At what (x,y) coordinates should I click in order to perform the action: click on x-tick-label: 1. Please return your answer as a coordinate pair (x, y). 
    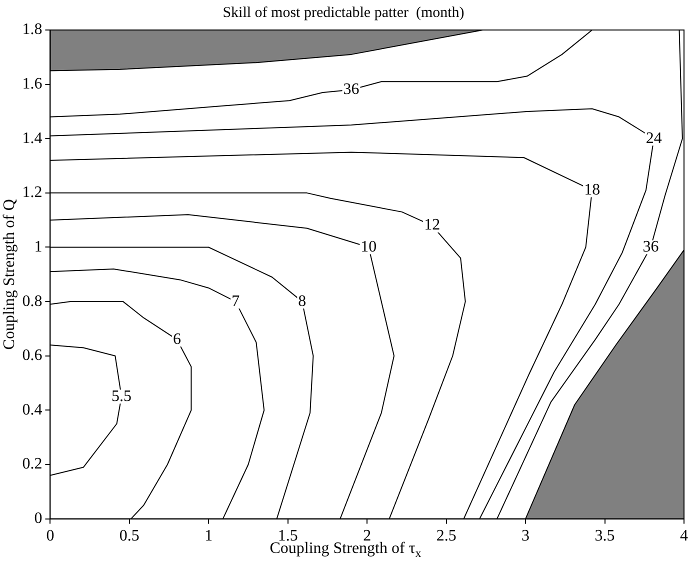
    Looking at the image, I should click on (208, 536).